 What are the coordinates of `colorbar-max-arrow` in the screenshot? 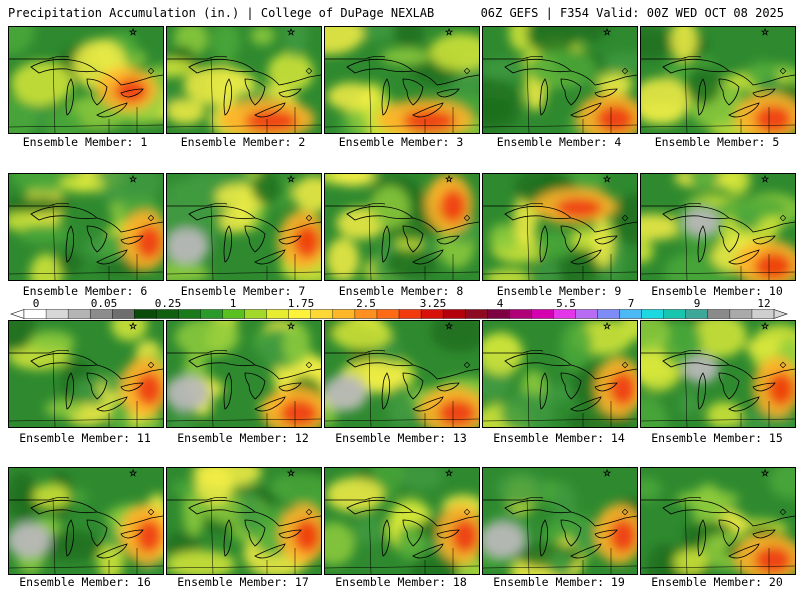 It's located at (780, 314).